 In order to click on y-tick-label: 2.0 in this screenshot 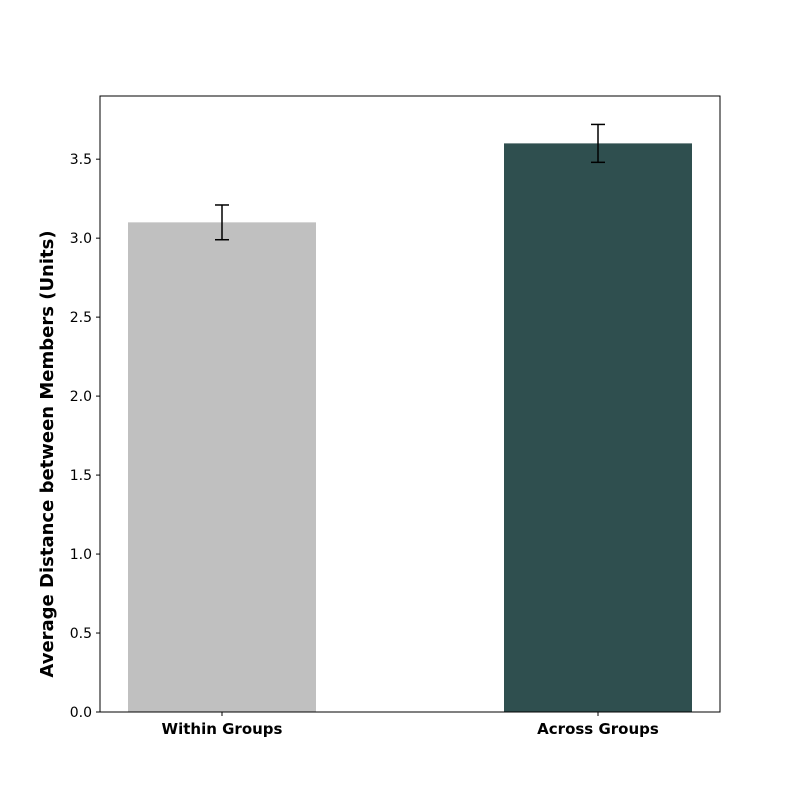, I will do `click(81, 397)`.